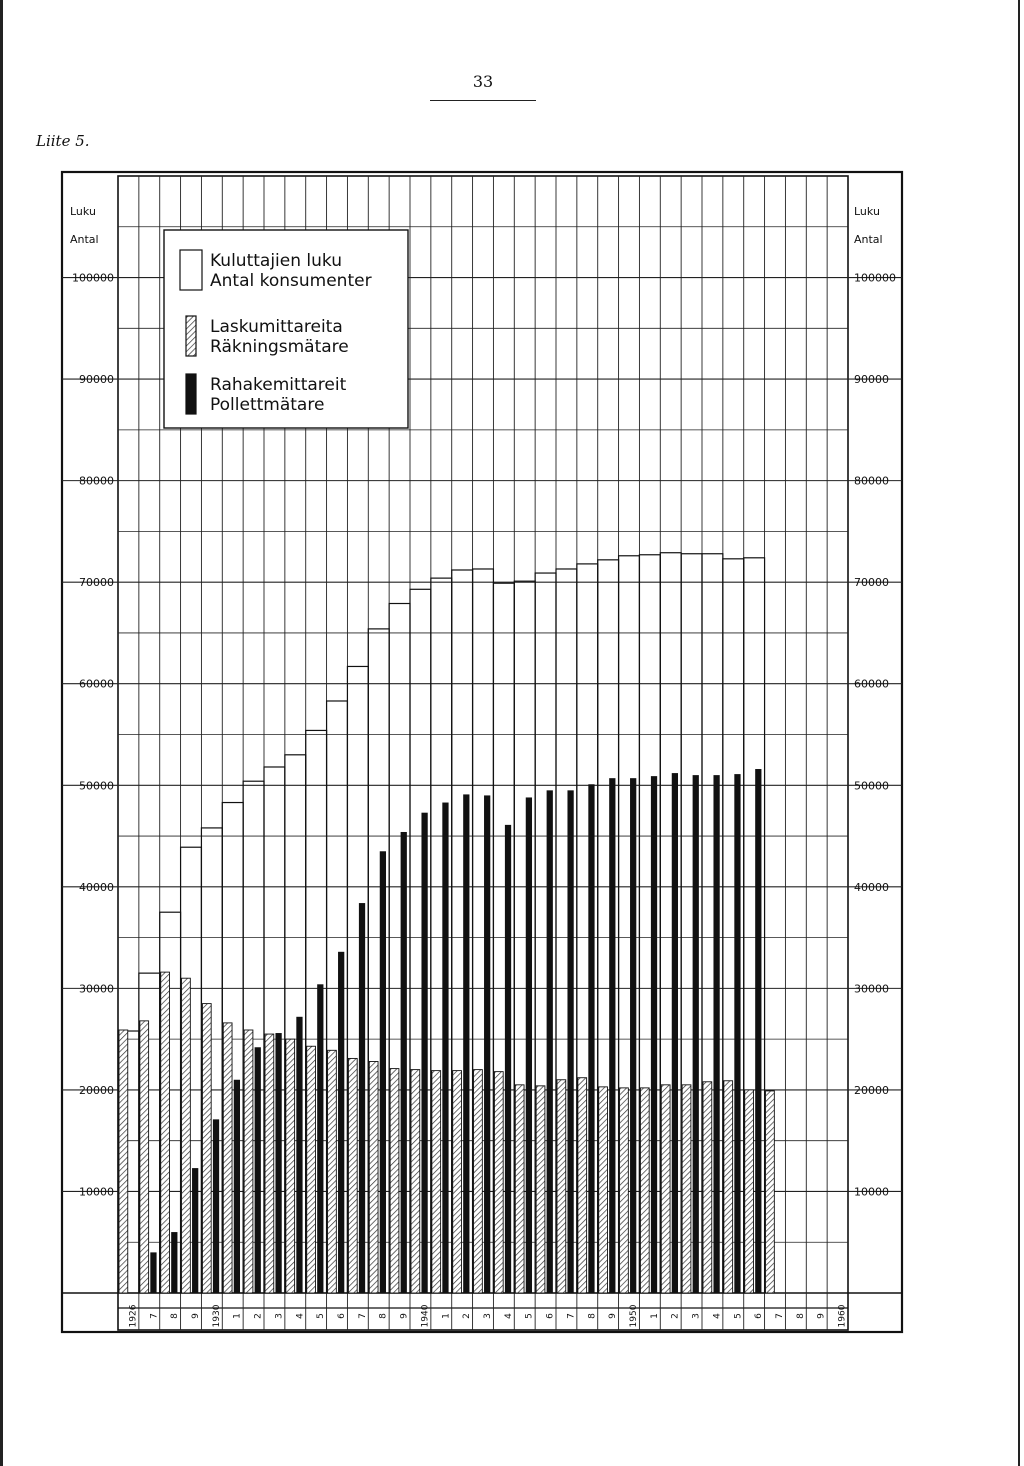  What do you see at coordinates (867, 211) in the screenshot?
I see `y-axis-title-right: Luku` at bounding box center [867, 211].